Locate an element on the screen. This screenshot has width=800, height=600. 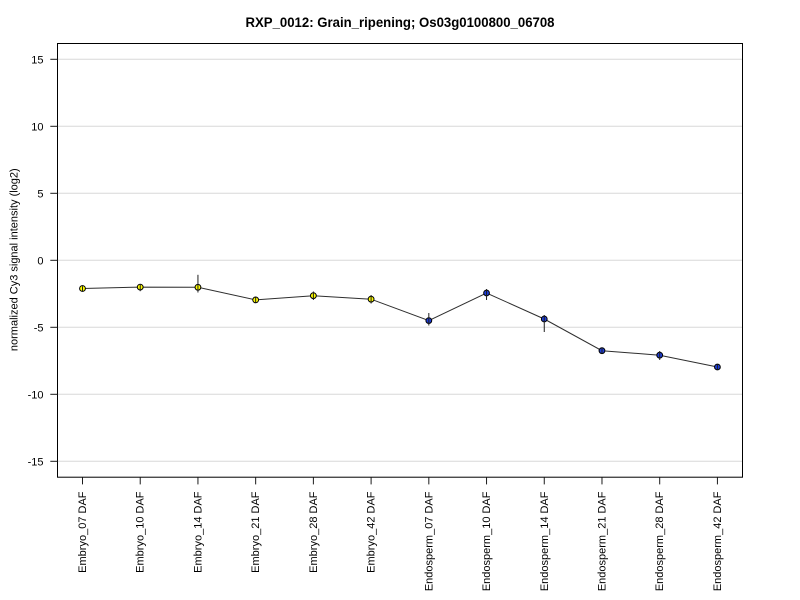
svg-text:normalized Cy3 signal intensit: normalized Cy3 signal intensity (log2) is located at coordinates (15, 259).